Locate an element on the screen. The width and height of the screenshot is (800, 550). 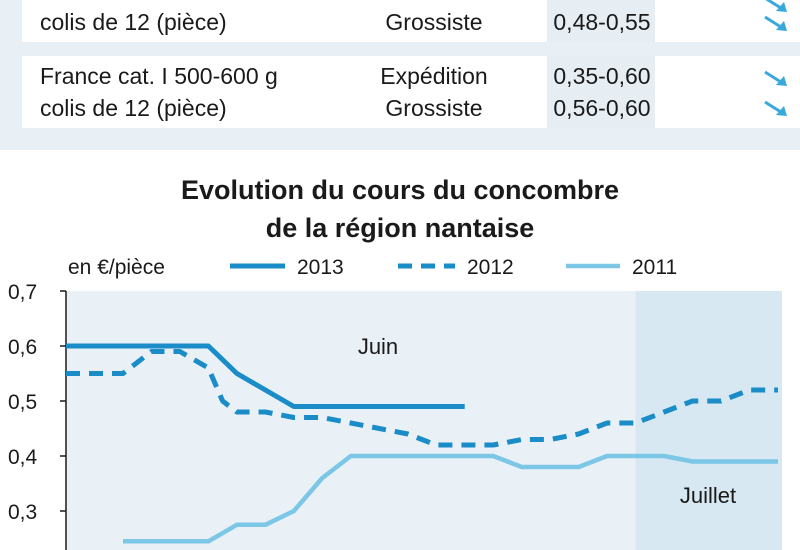
annotation-juillet: Juillet is located at coordinates (708, 495).